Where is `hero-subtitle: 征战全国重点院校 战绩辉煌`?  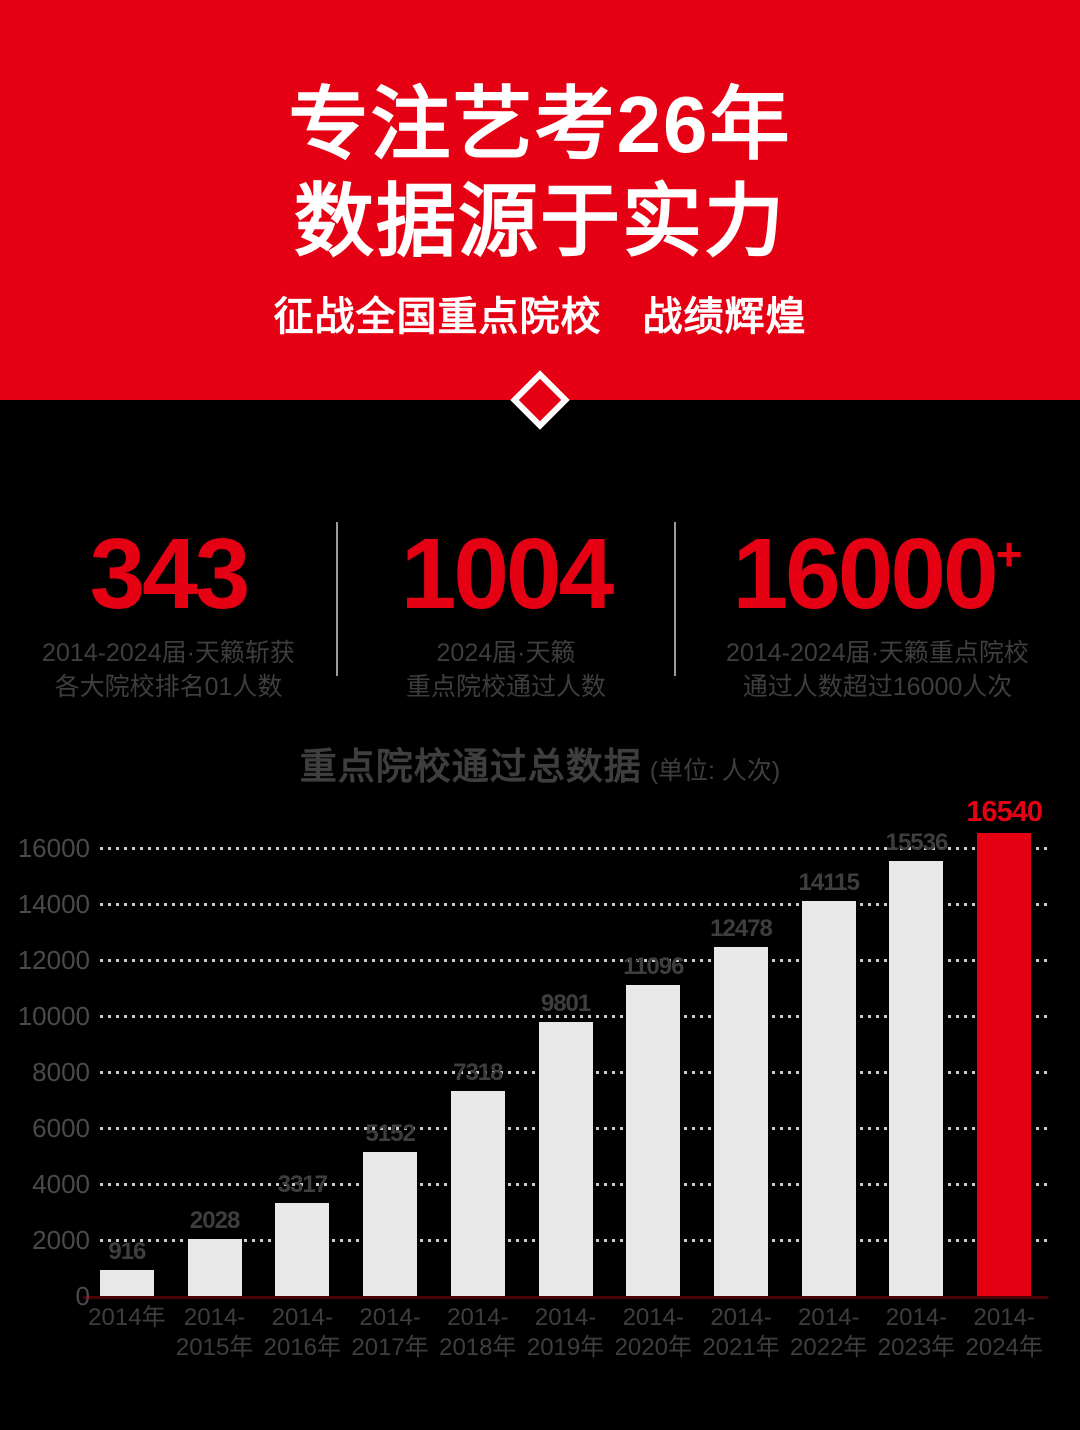 hero-subtitle: 征战全国重点院校 战绩辉煌 is located at coordinates (540, 317).